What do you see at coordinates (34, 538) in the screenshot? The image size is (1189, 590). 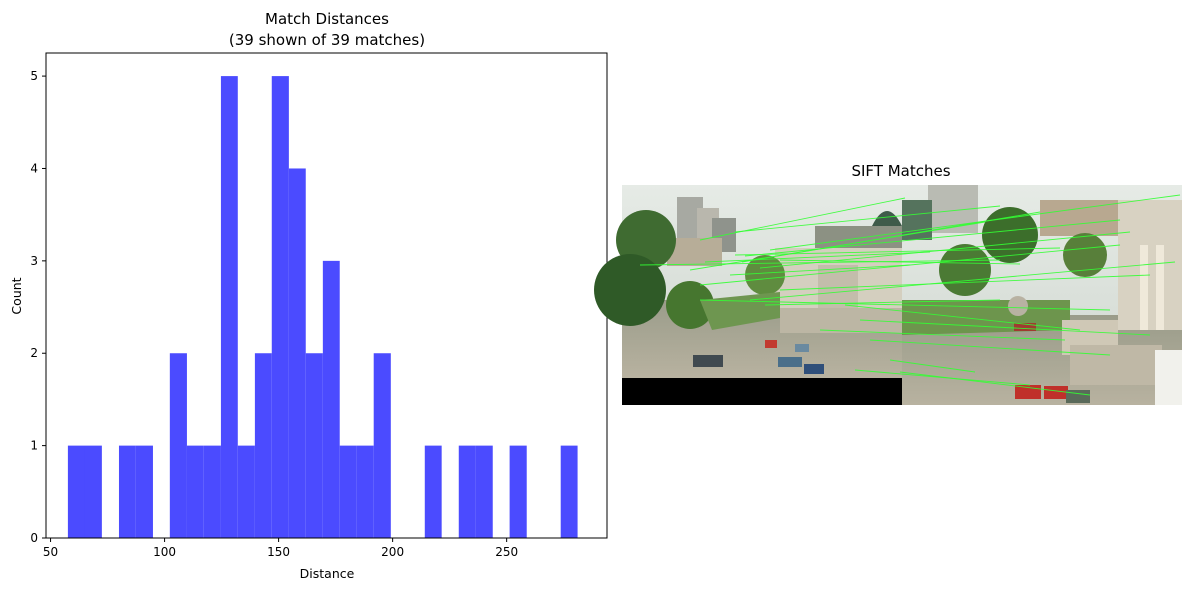 I see `y-tick-label: 0` at bounding box center [34, 538].